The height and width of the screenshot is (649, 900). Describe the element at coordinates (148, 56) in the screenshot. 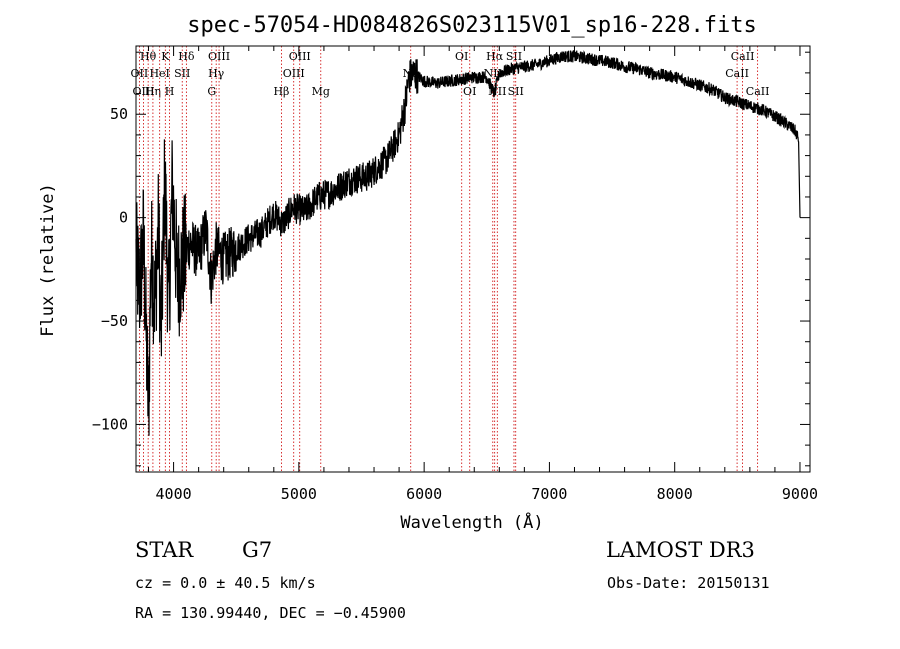

I see `line-h-theta-label: Hθ` at that location.